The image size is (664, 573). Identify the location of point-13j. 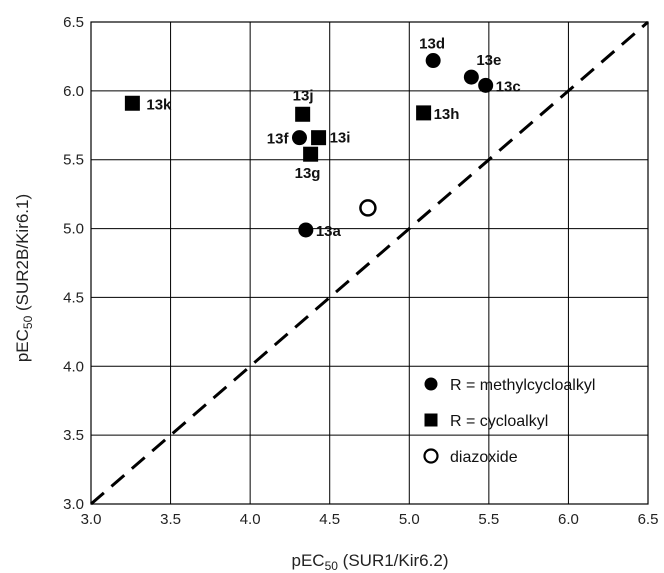
(303, 114).